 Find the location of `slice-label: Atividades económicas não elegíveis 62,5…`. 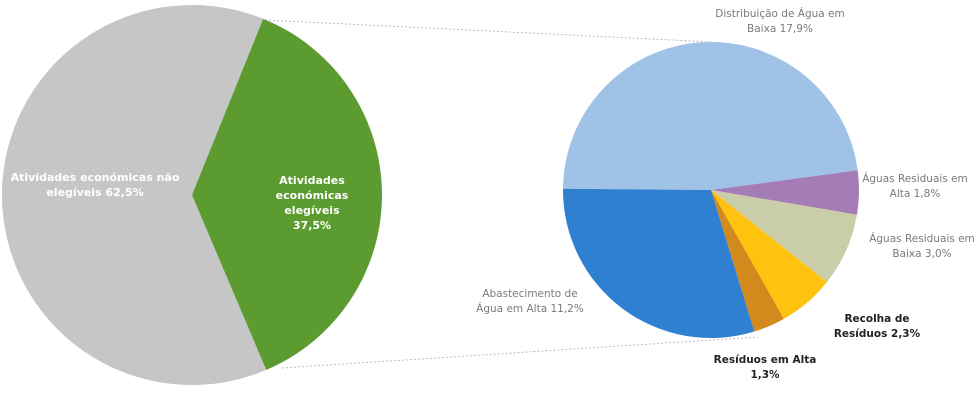

slice-label: Atividades económicas não elegíveis 62,5… is located at coordinates (95, 185).